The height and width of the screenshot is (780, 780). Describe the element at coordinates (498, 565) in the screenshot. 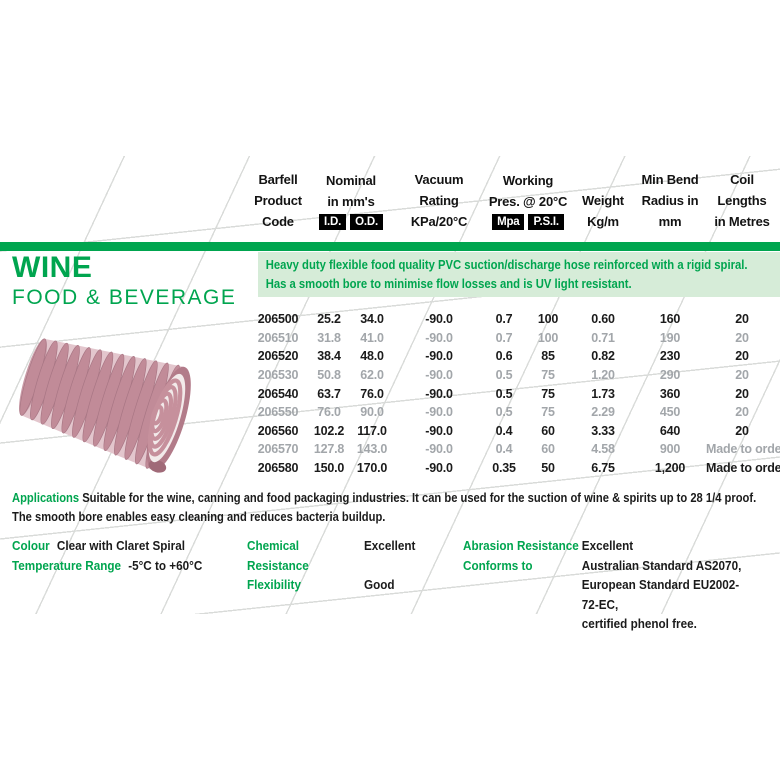

I see `conforms-to-label: Conforms to` at that location.